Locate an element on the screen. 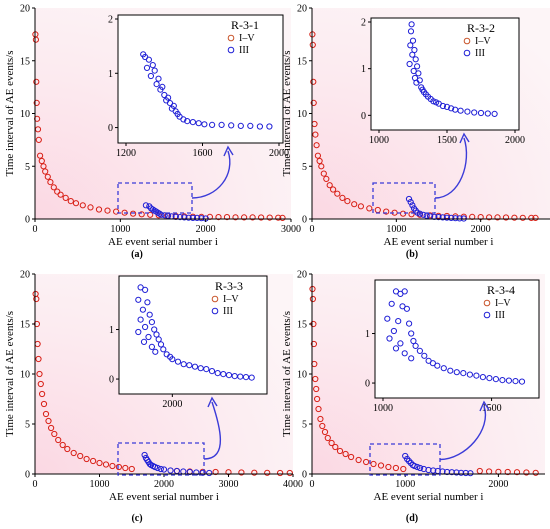 Image resolution: width=550 pixels, height=529 pixels. legend-marker-i-v is located at coordinates (487, 303).